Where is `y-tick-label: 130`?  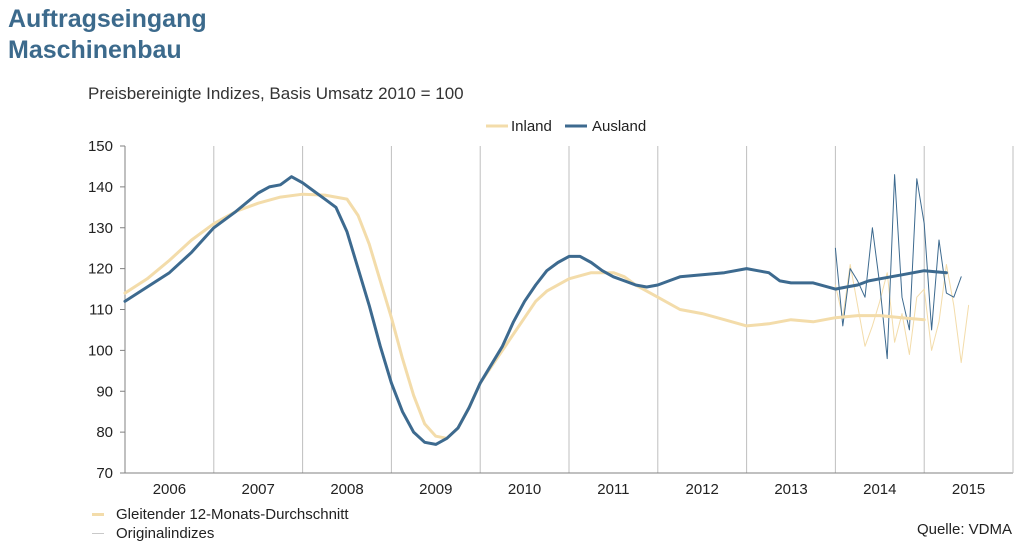
y-tick-label: 130 is located at coordinates (100, 228).